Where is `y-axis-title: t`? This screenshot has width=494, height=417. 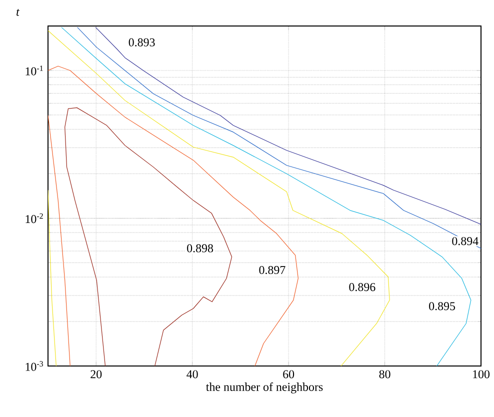 y-axis-title: t is located at coordinates (18, 12).